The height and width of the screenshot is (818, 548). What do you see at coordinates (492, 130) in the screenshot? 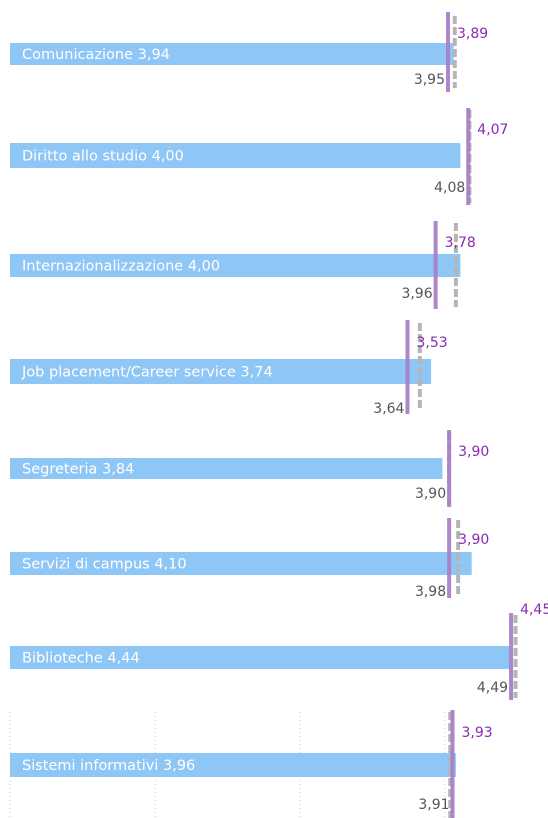
I see `row-1-purple-label: 4,07` at bounding box center [492, 130].